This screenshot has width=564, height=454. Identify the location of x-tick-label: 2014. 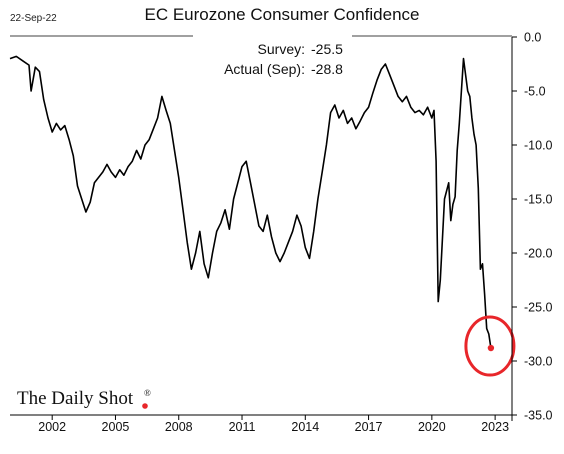
(305, 427).